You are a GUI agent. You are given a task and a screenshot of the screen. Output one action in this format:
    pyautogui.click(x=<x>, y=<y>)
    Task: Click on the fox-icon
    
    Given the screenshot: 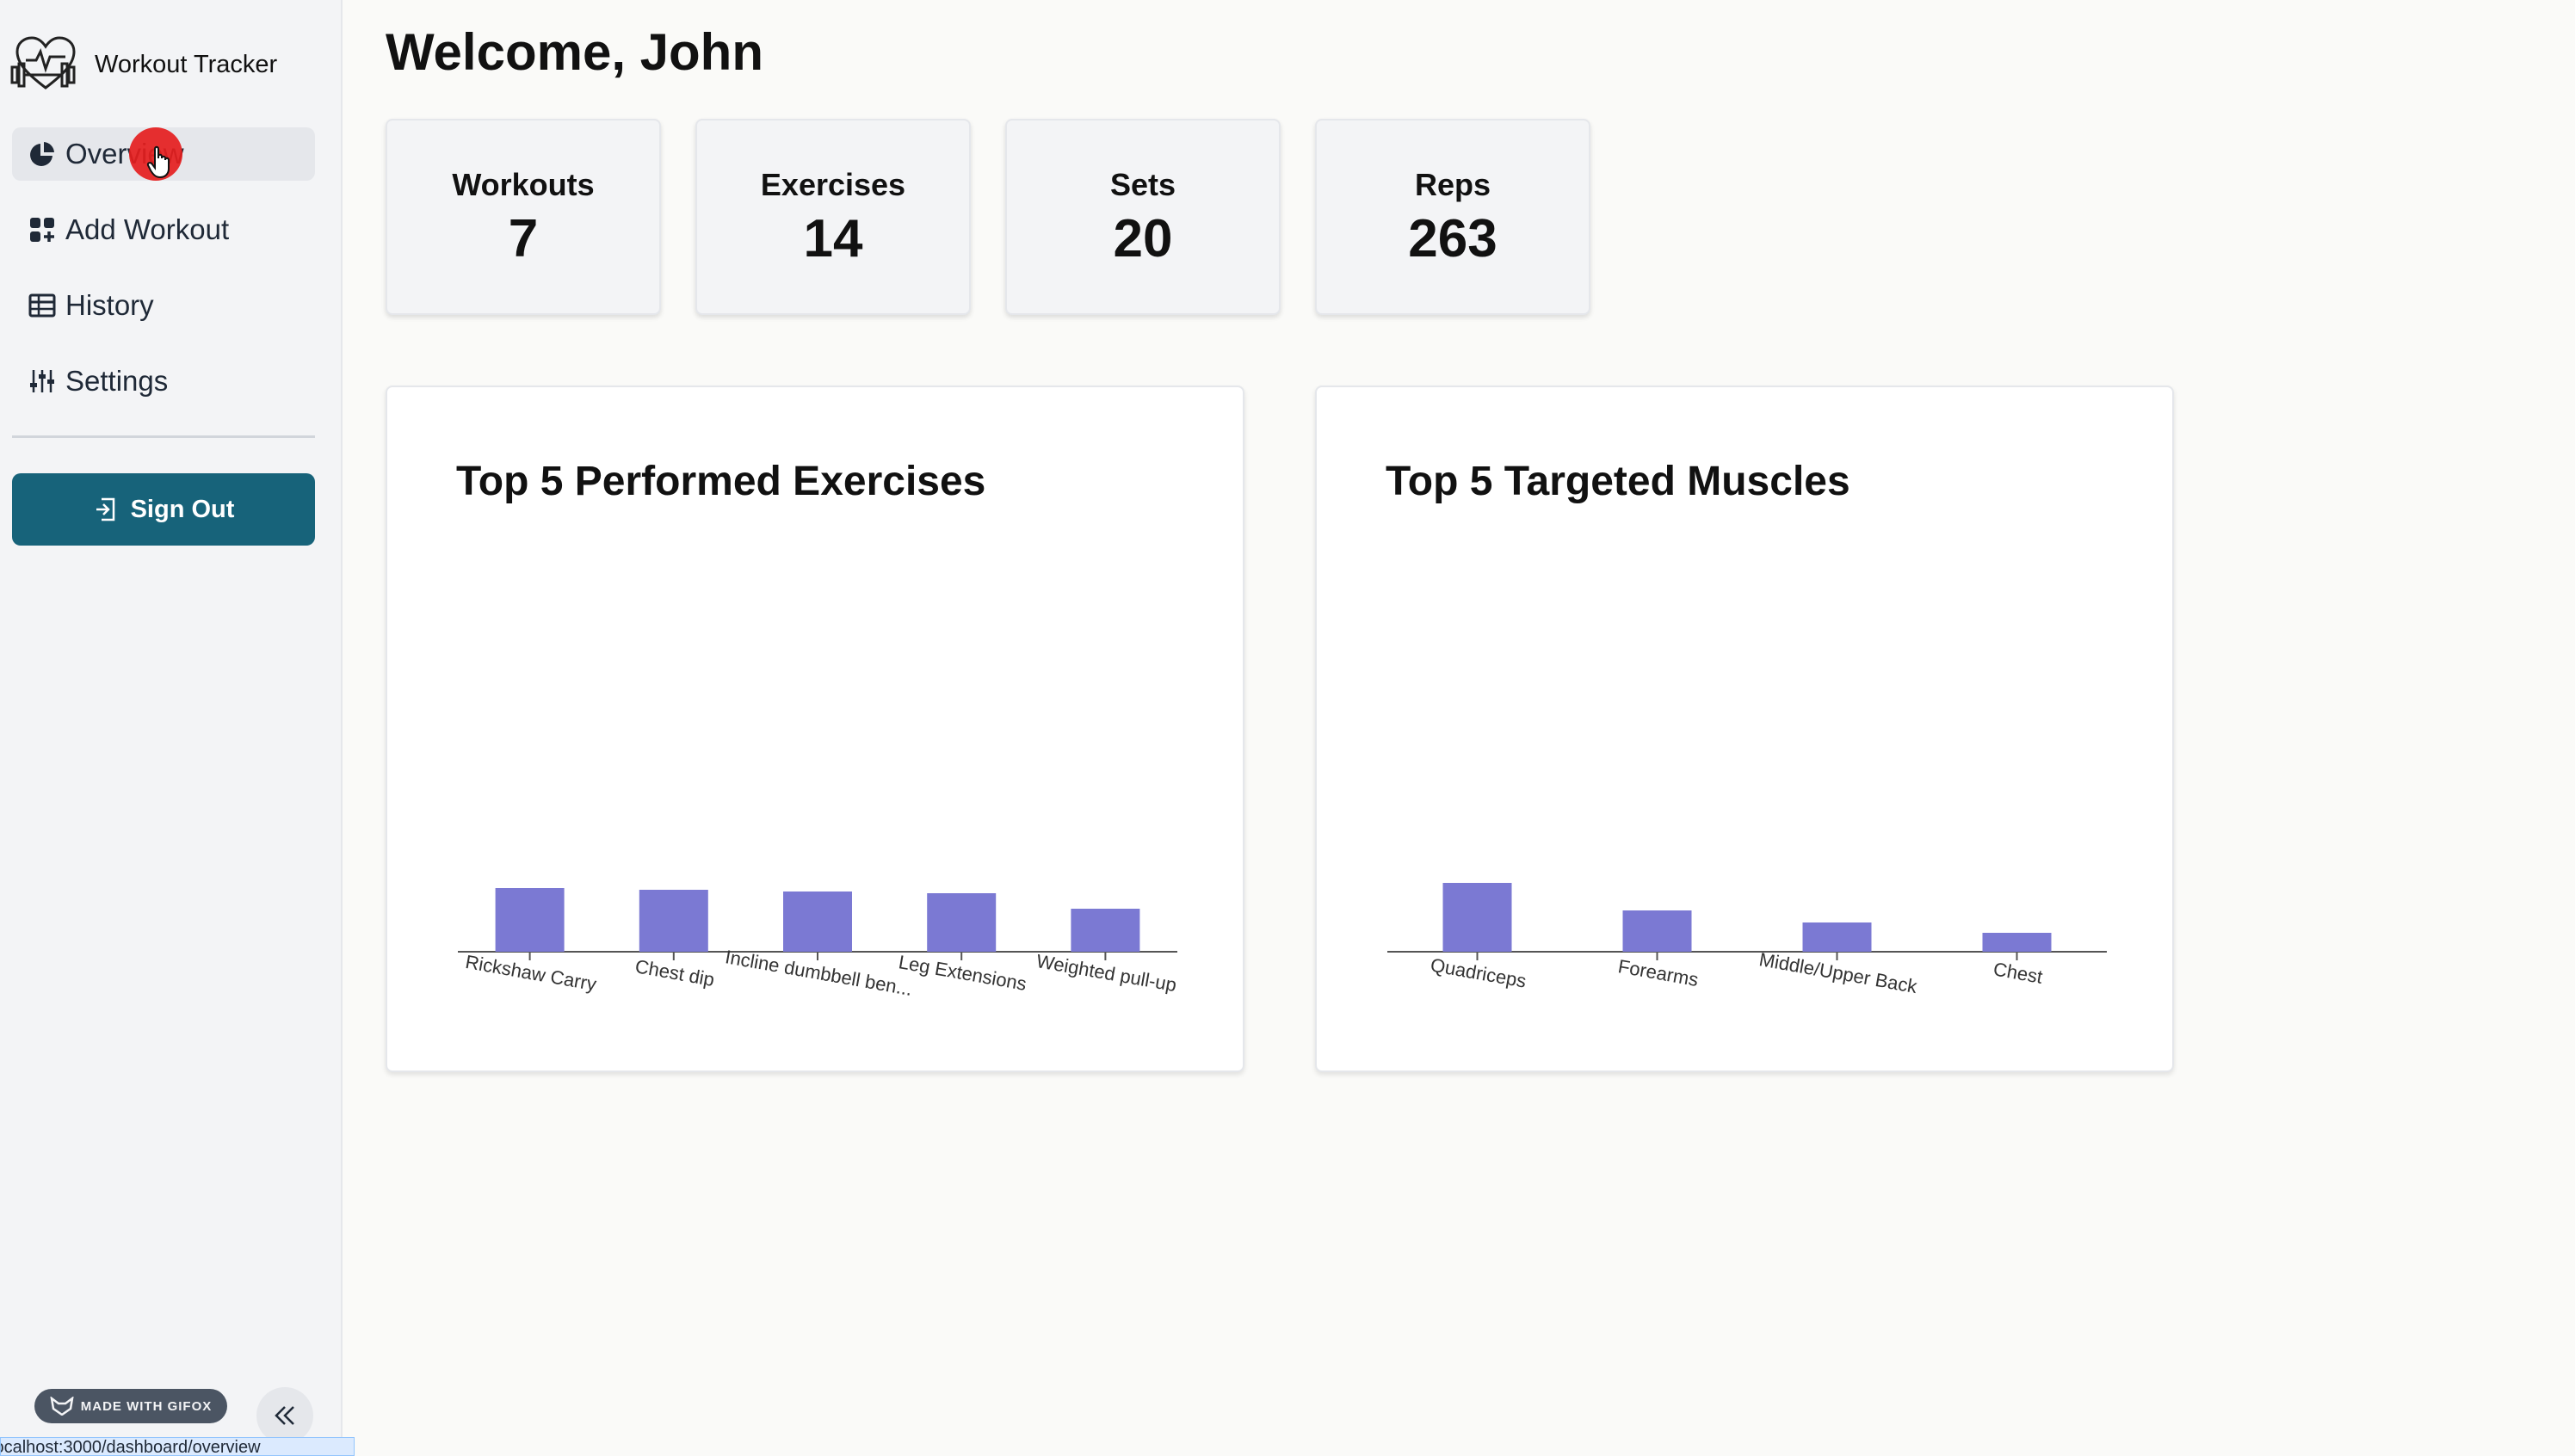 What is the action you would take?
    pyautogui.click(x=62, y=1407)
    